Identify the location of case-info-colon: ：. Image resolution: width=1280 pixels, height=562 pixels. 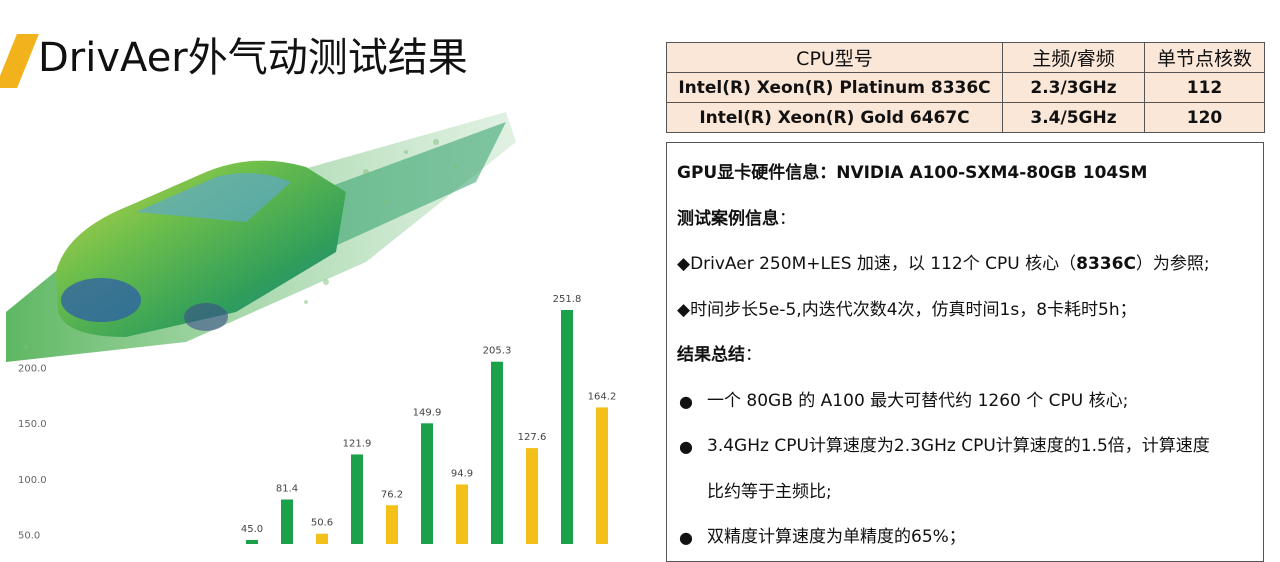
(787, 218).